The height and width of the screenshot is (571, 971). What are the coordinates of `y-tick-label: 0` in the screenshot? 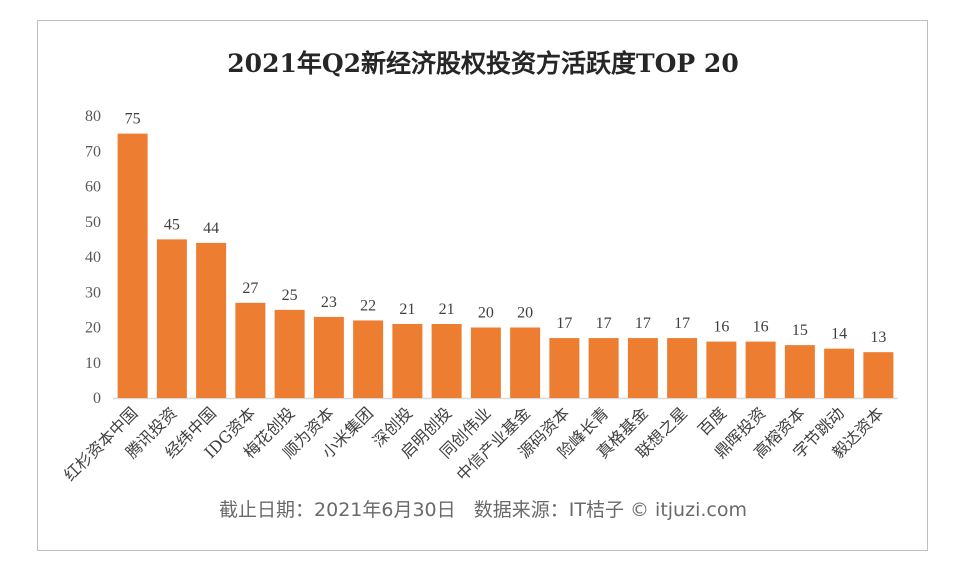 It's located at (97, 398).